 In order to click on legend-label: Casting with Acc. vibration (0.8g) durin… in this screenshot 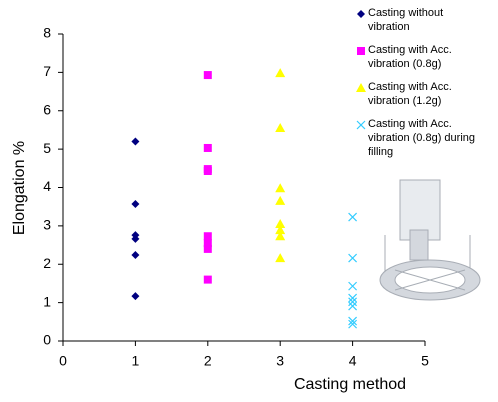, I will do `click(422, 138)`.